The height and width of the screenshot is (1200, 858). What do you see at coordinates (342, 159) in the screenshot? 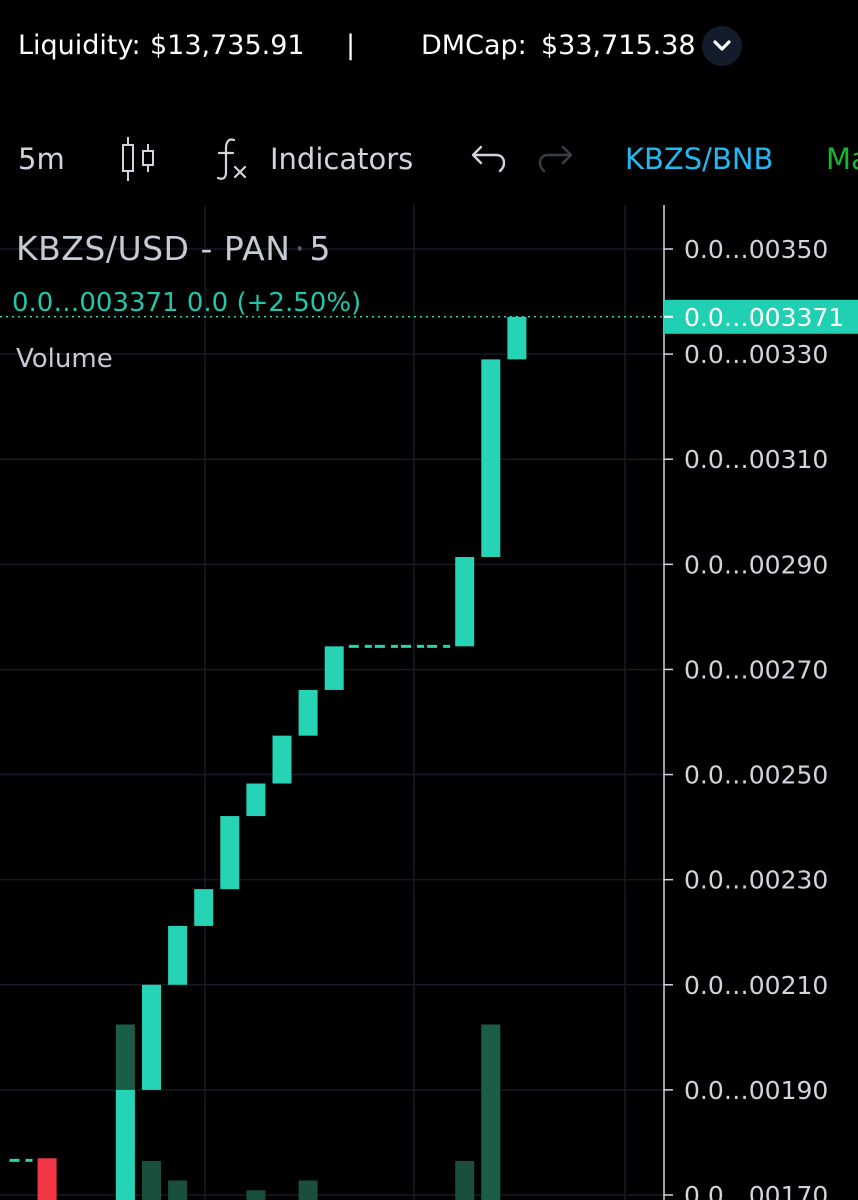
I see `indicators-label: Indicators` at bounding box center [342, 159].